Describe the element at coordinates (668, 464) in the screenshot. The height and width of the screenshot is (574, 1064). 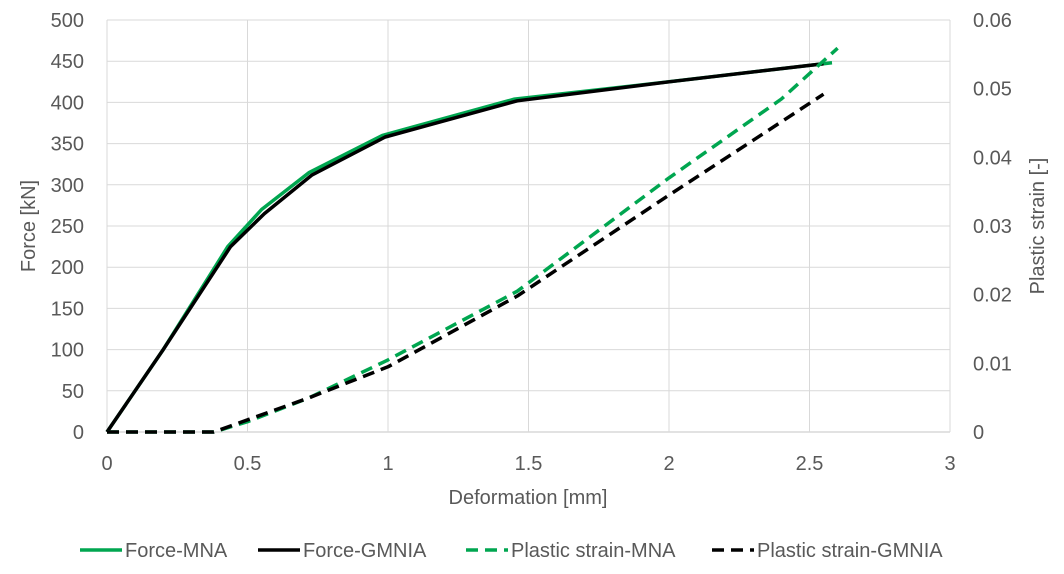
I see `x-tick-label: 2` at that location.